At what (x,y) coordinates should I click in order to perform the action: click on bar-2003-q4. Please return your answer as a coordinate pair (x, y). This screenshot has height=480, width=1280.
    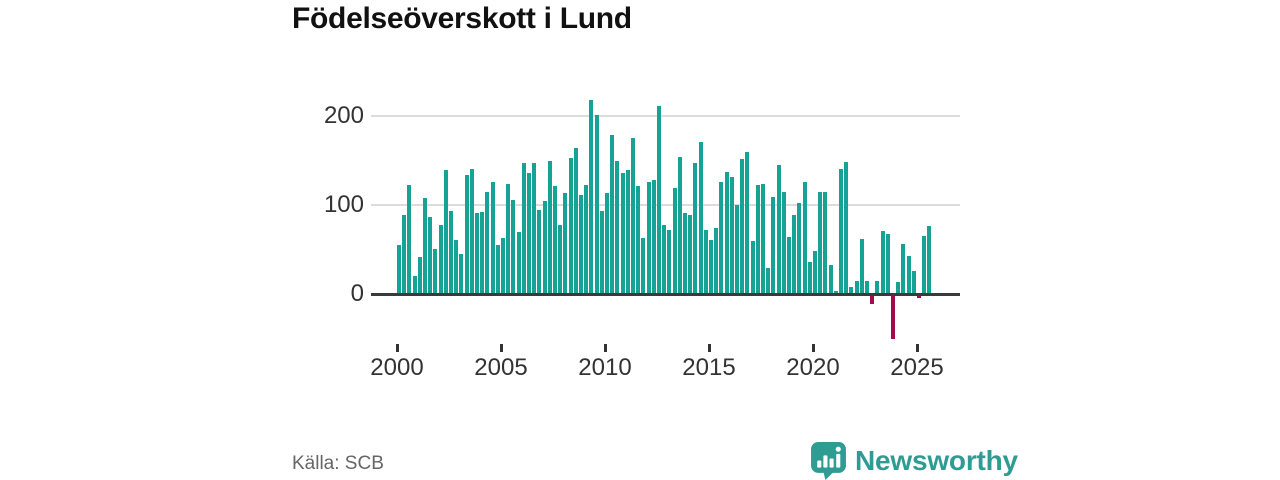
    Looking at the image, I should click on (477, 253).